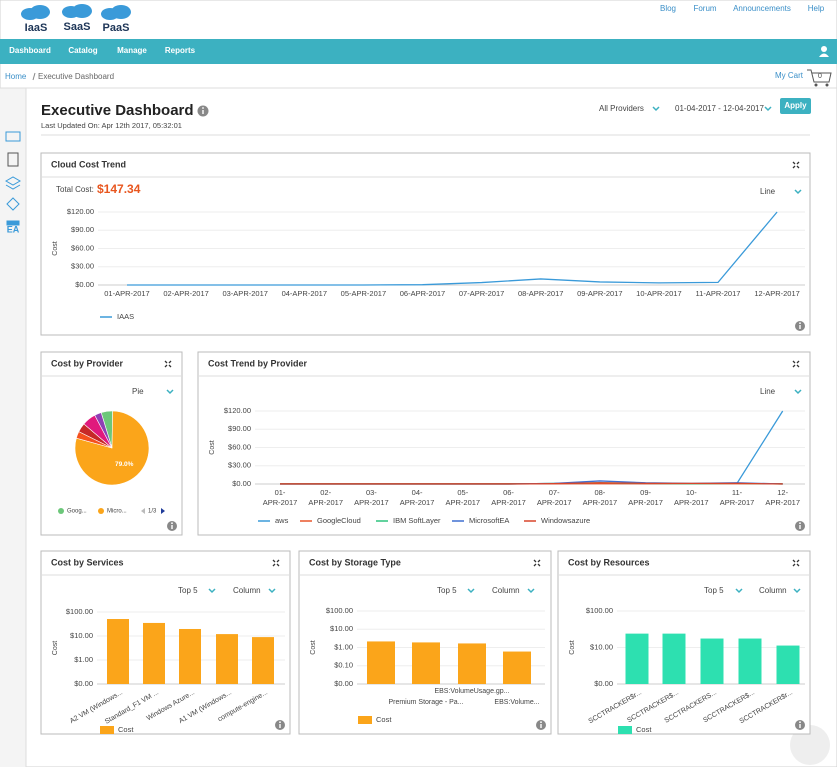 Image resolution: width=837 pixels, height=767 pixels. I want to click on x-tick-label-line: 11-, so click(737, 492).